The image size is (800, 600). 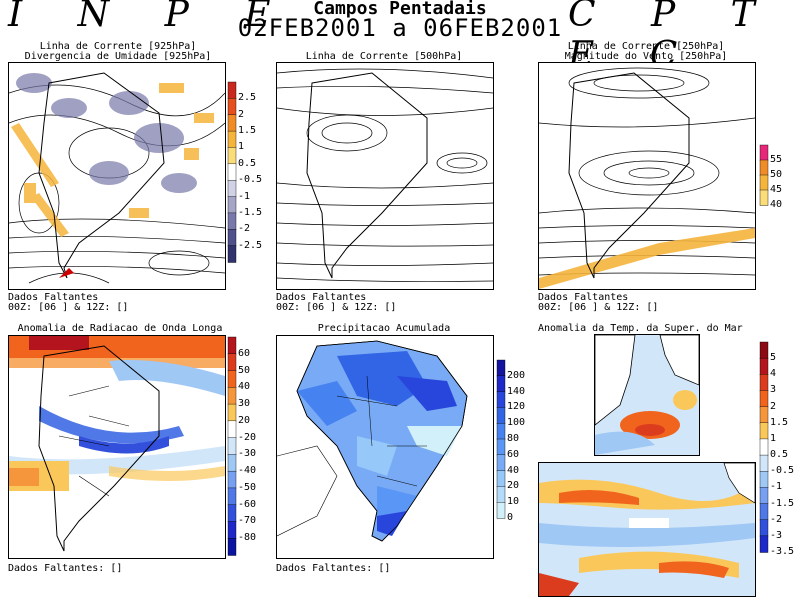 What do you see at coordinates (65, 568) in the screenshot?
I see `panel4-footer: Dados Faltantes: []` at bounding box center [65, 568].